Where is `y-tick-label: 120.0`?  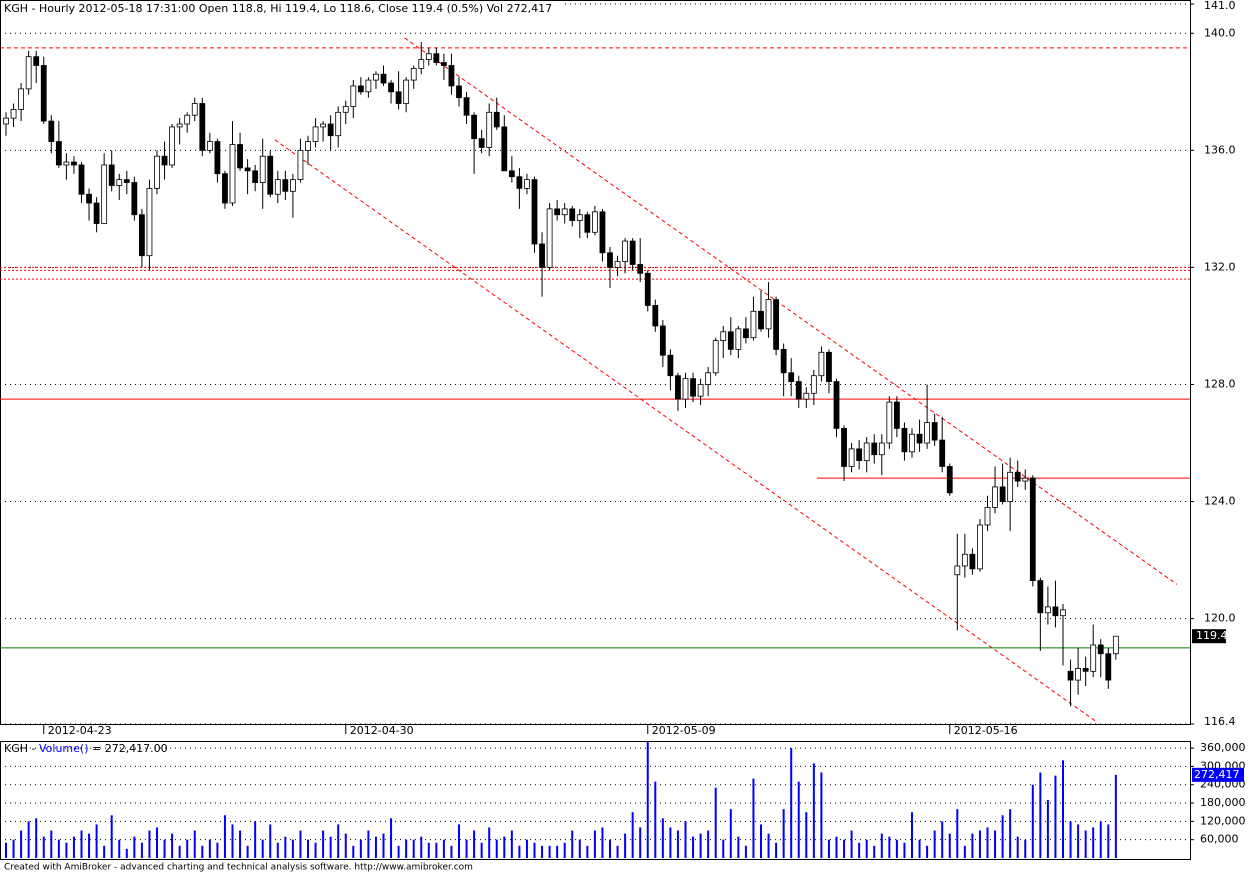
y-tick-label: 120.0 is located at coordinates (1220, 618).